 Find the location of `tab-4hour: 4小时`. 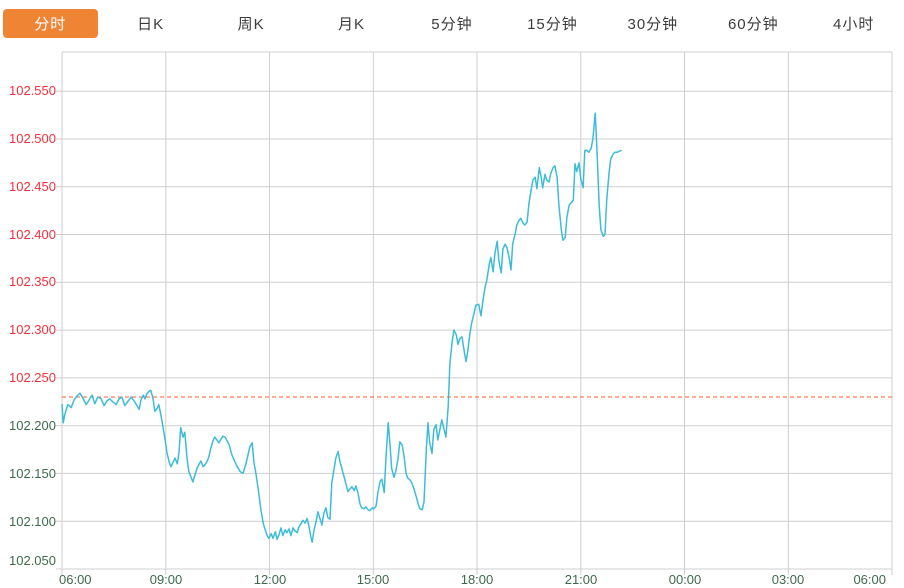

tab-4hour: 4小时 is located at coordinates (854, 24).